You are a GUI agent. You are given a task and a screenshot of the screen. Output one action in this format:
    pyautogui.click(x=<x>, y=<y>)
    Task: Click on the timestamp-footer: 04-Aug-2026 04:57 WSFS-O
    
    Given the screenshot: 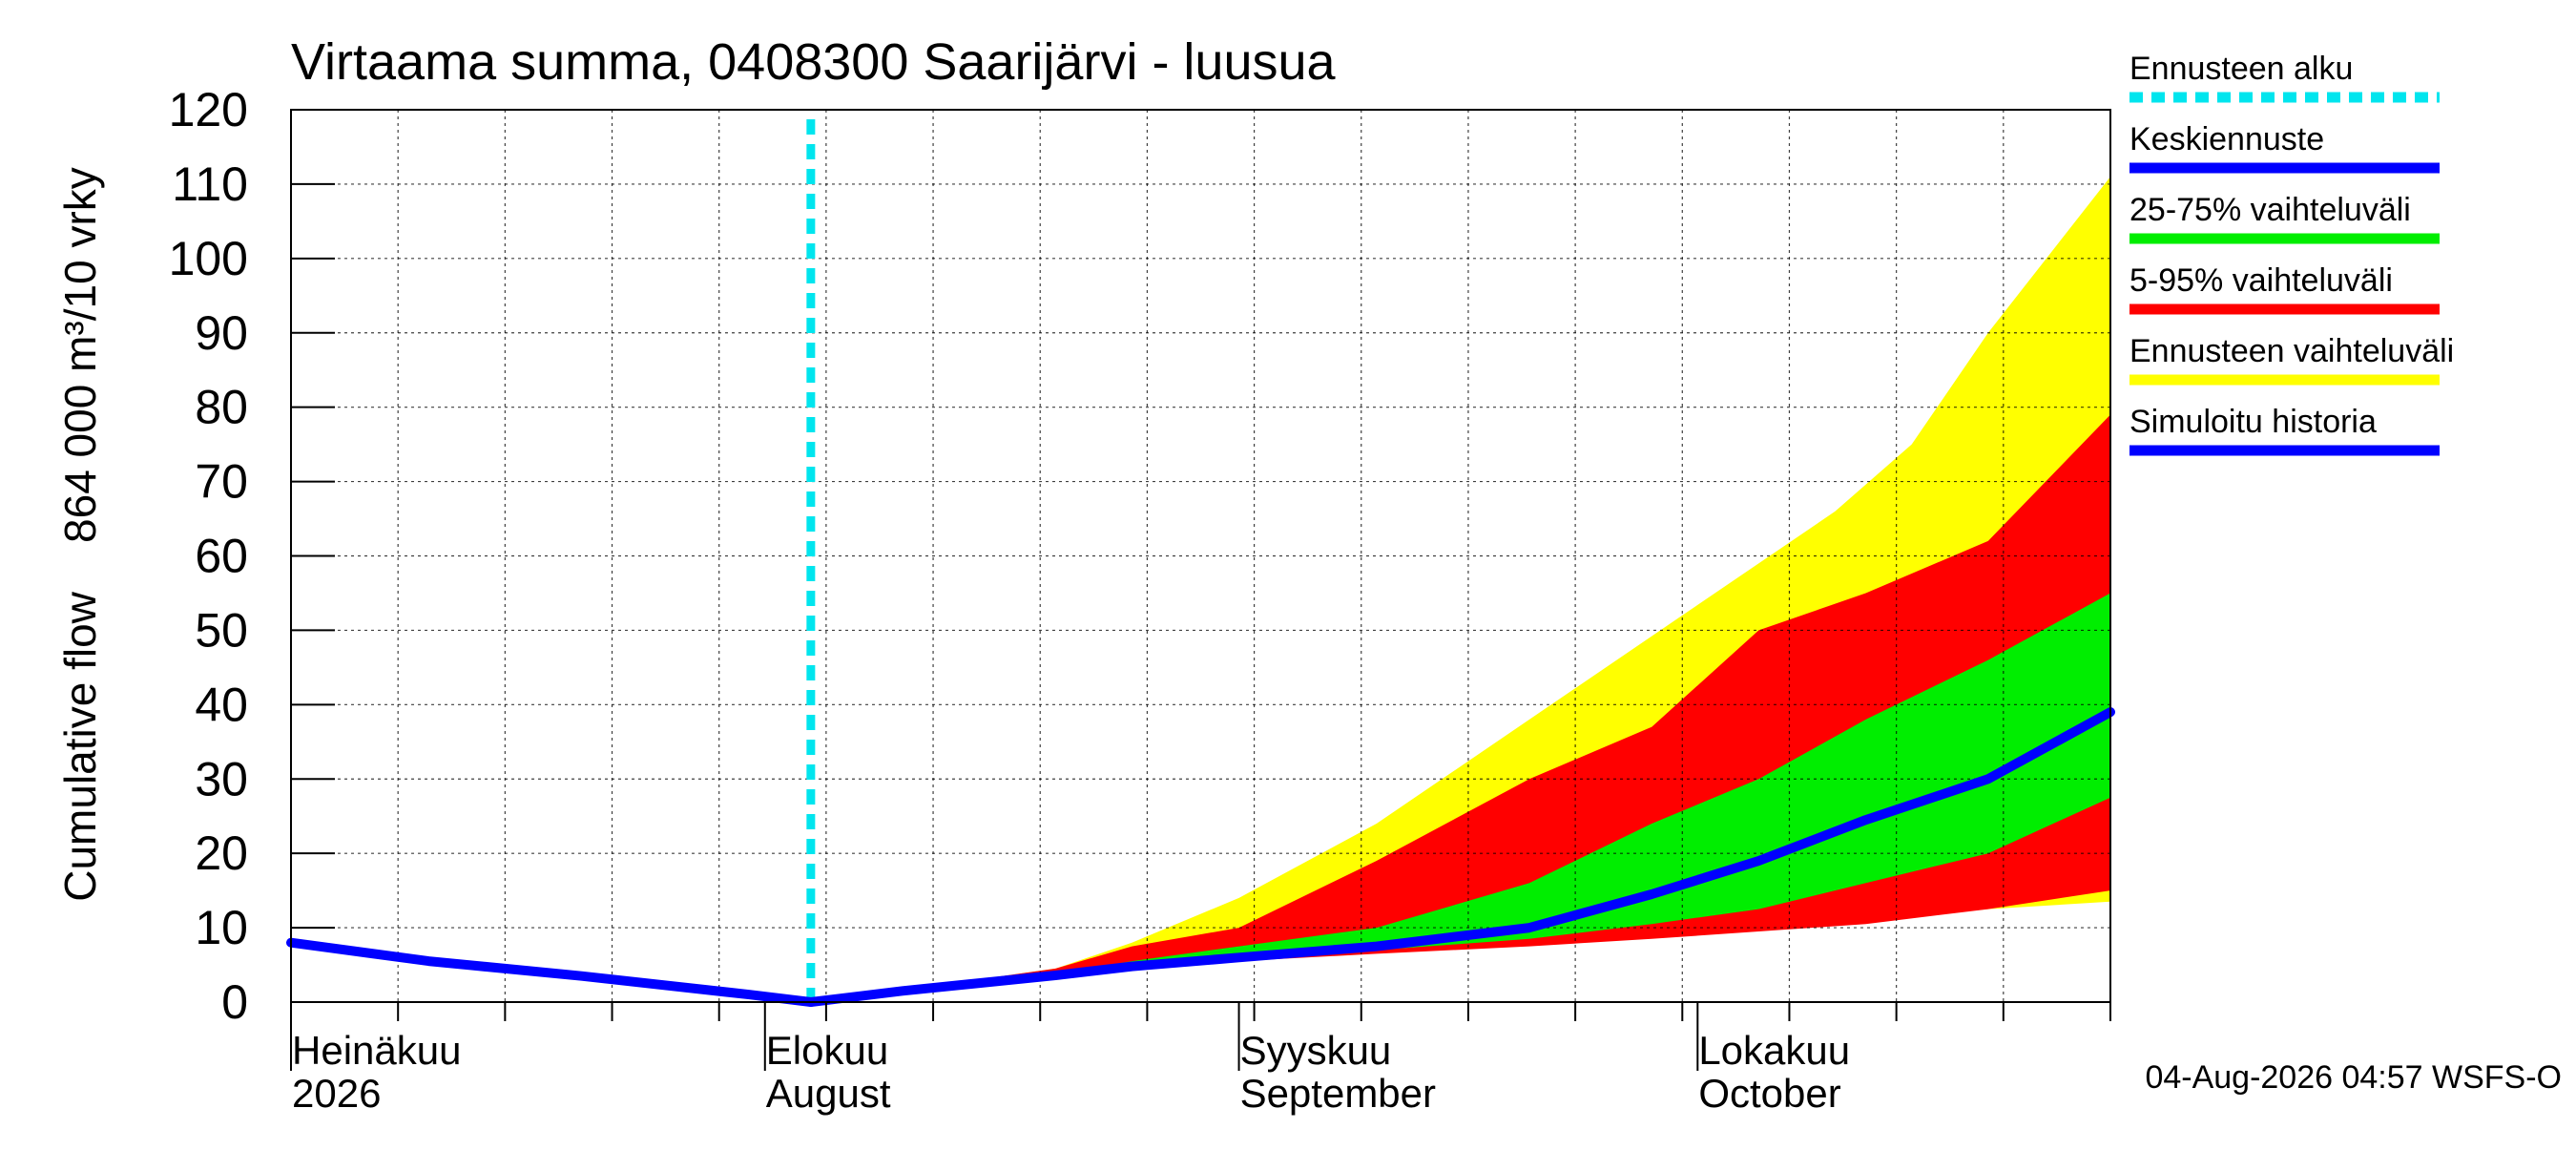 What is the action you would take?
    pyautogui.click(x=2353, y=1077)
    